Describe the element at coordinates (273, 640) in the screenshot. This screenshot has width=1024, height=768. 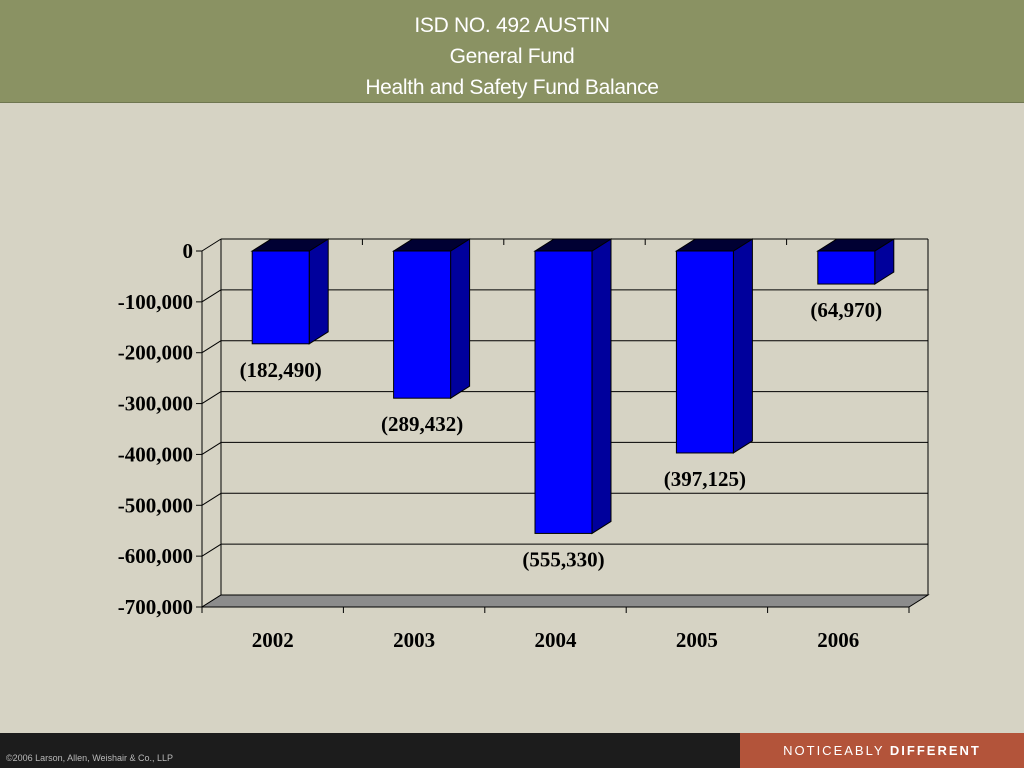
I see `x-tick-label: 2002` at that location.